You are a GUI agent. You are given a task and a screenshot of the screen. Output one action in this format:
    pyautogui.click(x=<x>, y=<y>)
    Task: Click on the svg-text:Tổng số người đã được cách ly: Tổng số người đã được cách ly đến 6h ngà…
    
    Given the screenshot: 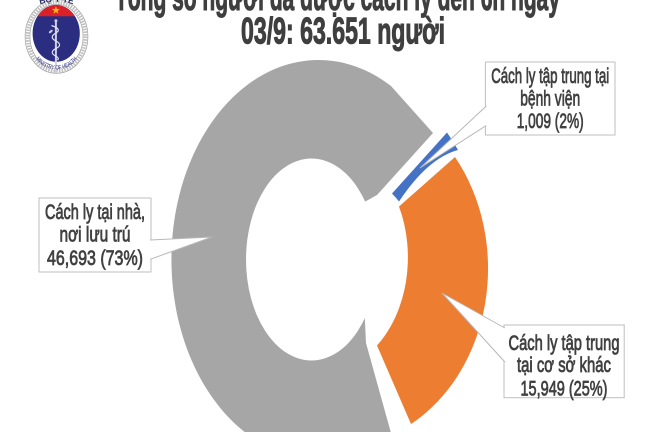 What is the action you would take?
    pyautogui.click(x=337, y=9)
    